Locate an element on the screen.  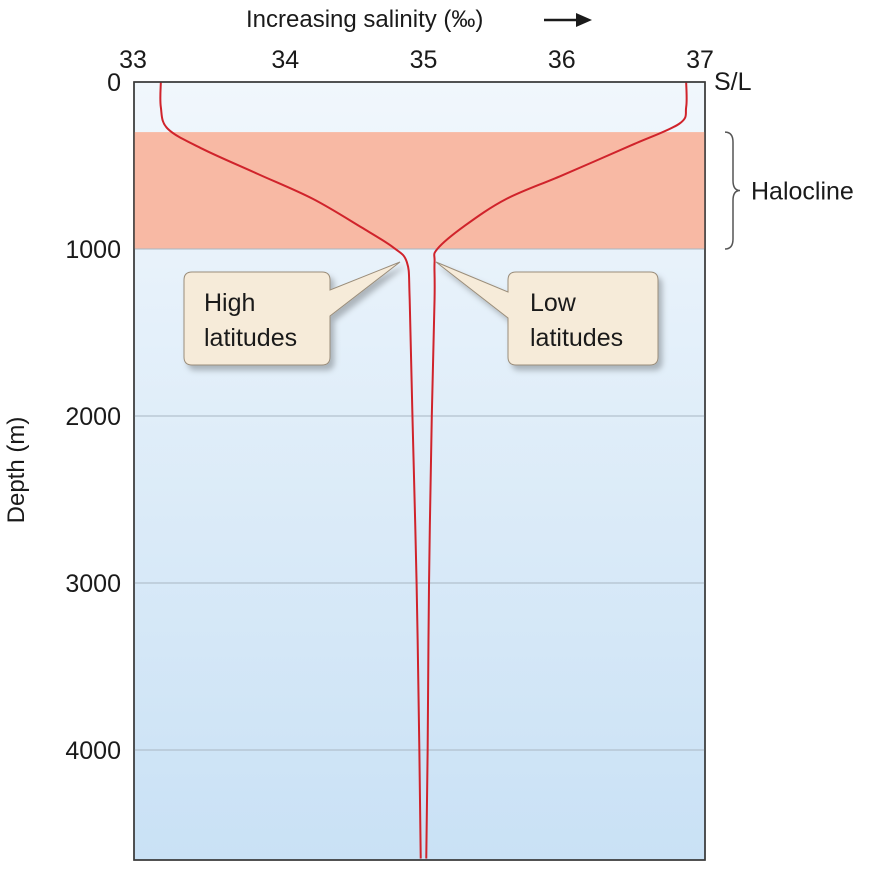
halocline-bracket is located at coordinates (732, 190).